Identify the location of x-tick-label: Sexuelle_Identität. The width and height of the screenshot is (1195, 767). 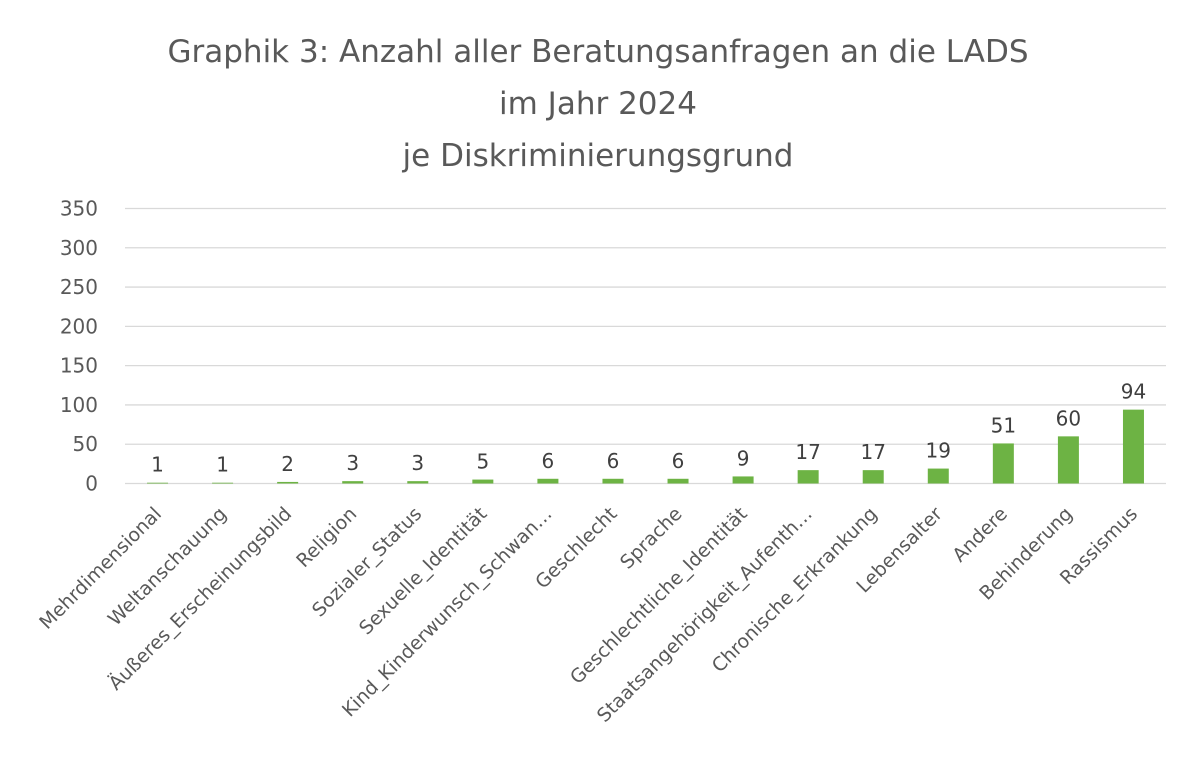
(423, 571).